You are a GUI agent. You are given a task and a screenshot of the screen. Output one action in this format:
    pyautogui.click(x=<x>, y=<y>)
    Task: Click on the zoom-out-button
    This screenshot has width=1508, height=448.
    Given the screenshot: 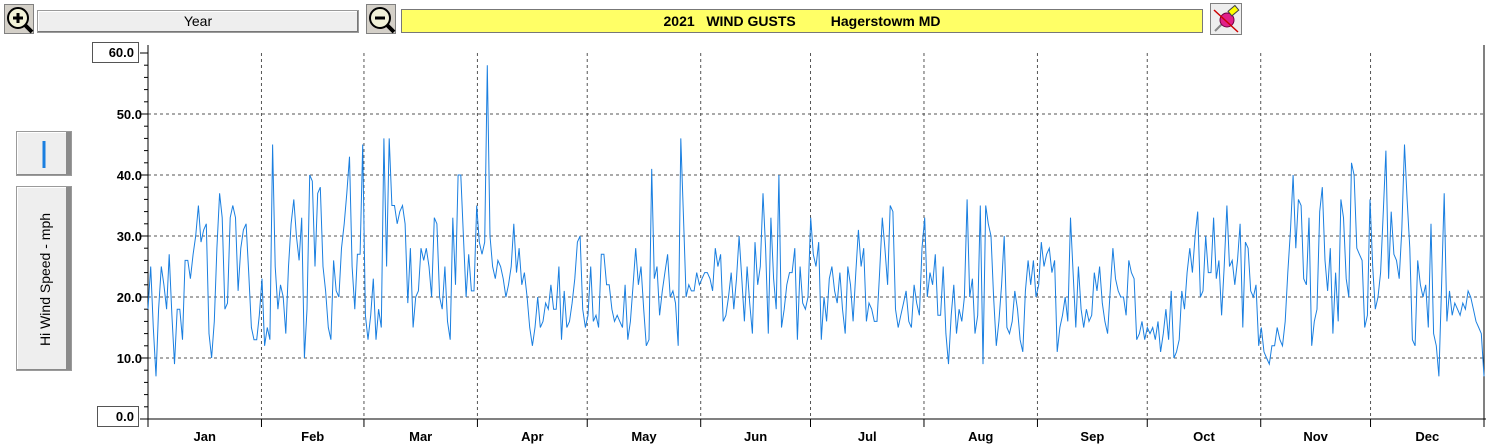 What is the action you would take?
    pyautogui.click(x=381, y=19)
    